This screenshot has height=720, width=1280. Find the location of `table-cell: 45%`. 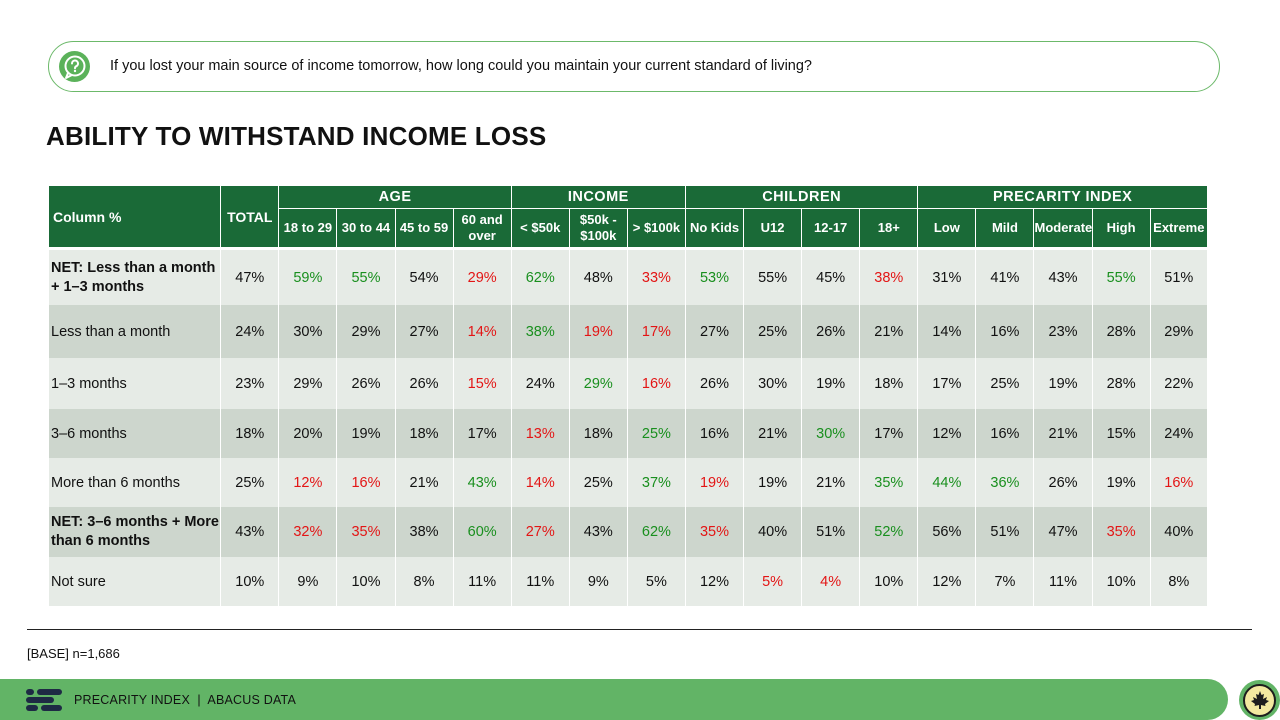

table-cell: 45% is located at coordinates (831, 277).